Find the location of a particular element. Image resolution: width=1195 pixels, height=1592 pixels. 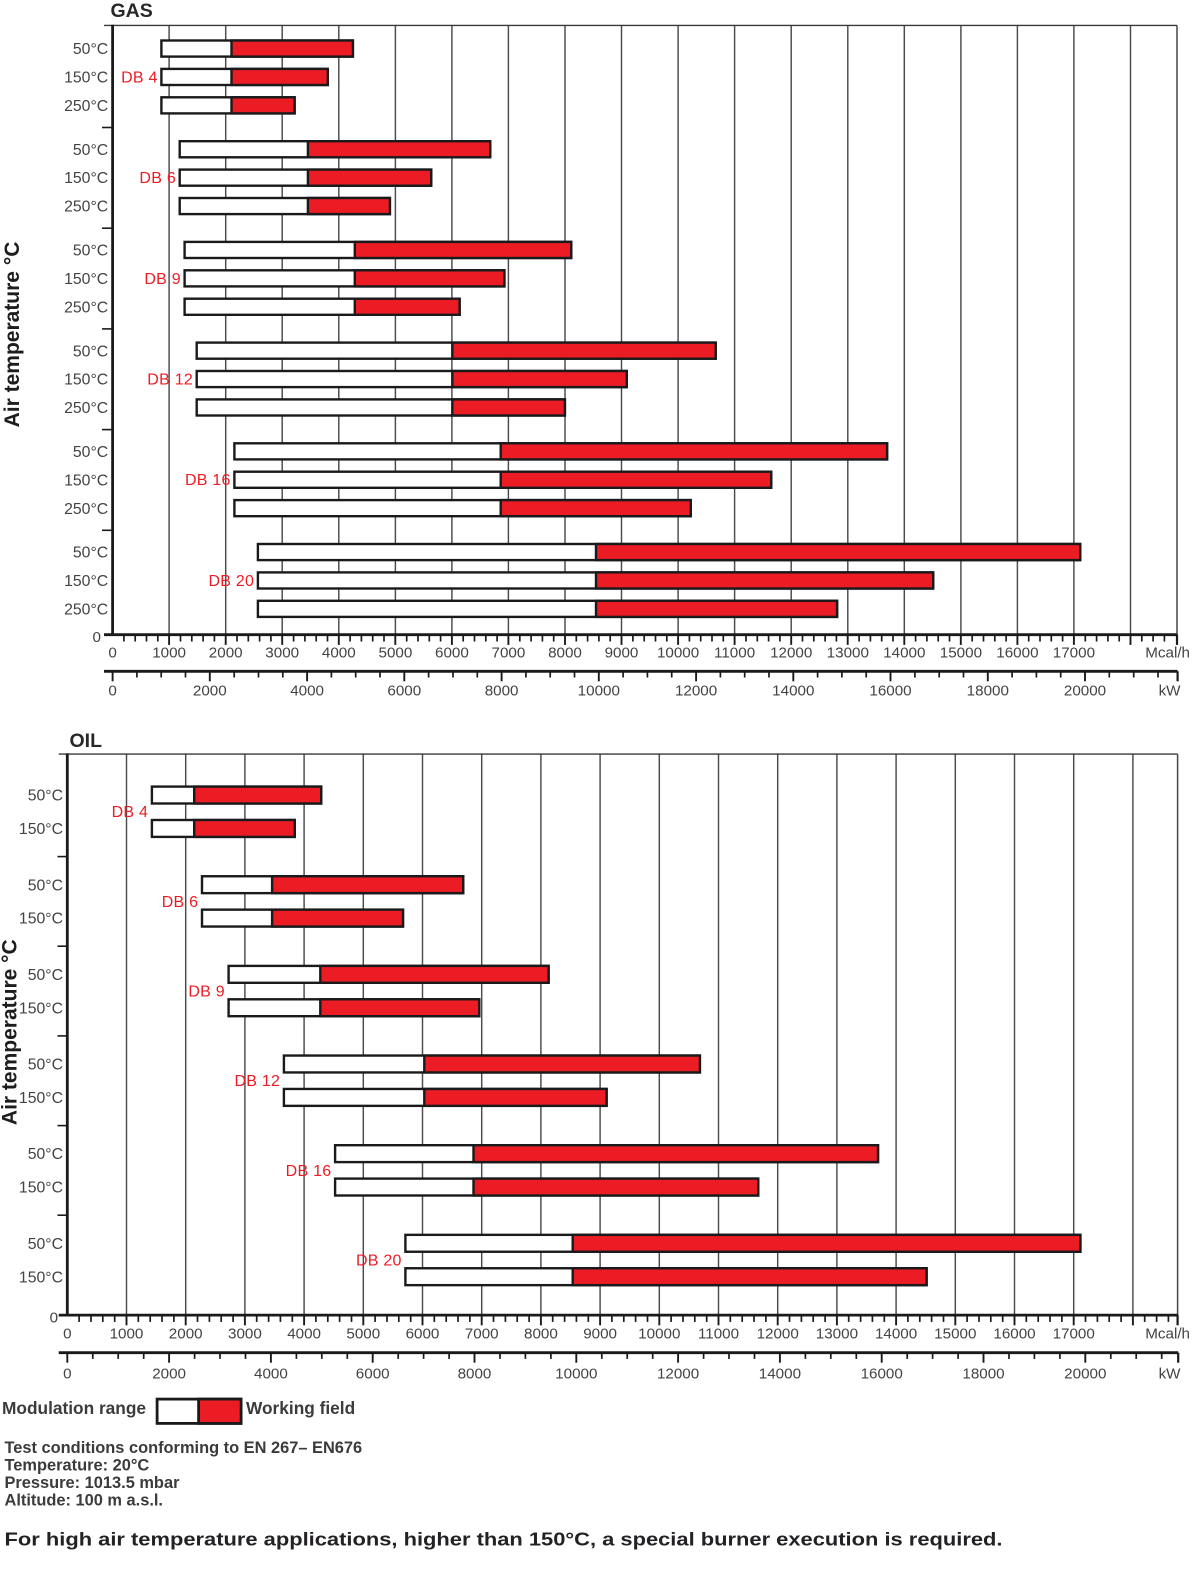

svg-text: 13000 is located at coordinates (848, 653).